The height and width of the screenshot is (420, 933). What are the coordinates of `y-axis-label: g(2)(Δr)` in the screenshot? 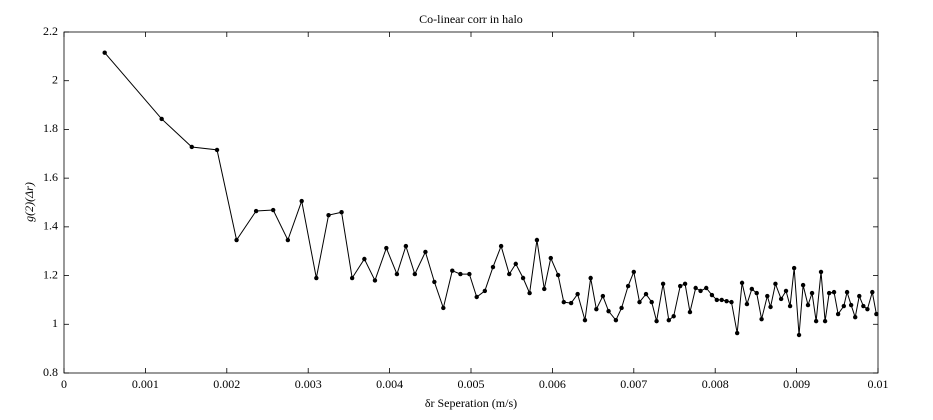 It's located at (29, 202).